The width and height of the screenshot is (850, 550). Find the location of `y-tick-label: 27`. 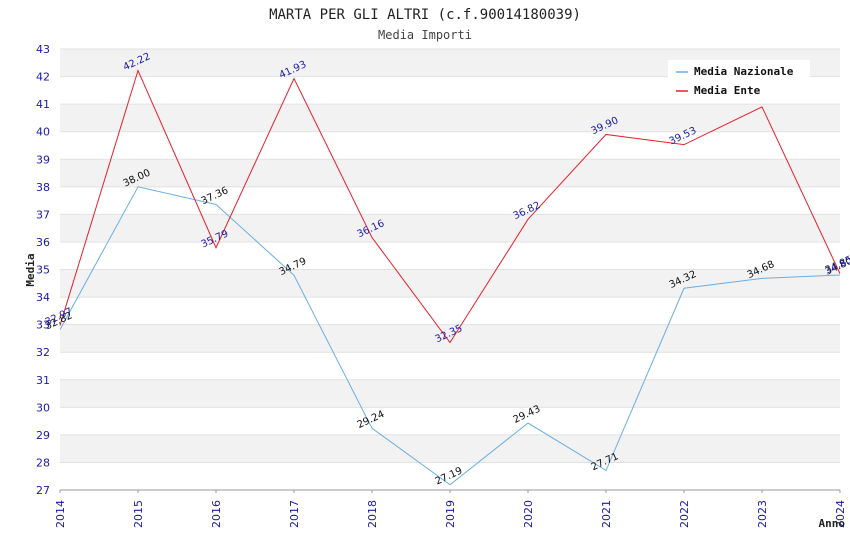

y-tick-label: 27 is located at coordinates (43, 490).